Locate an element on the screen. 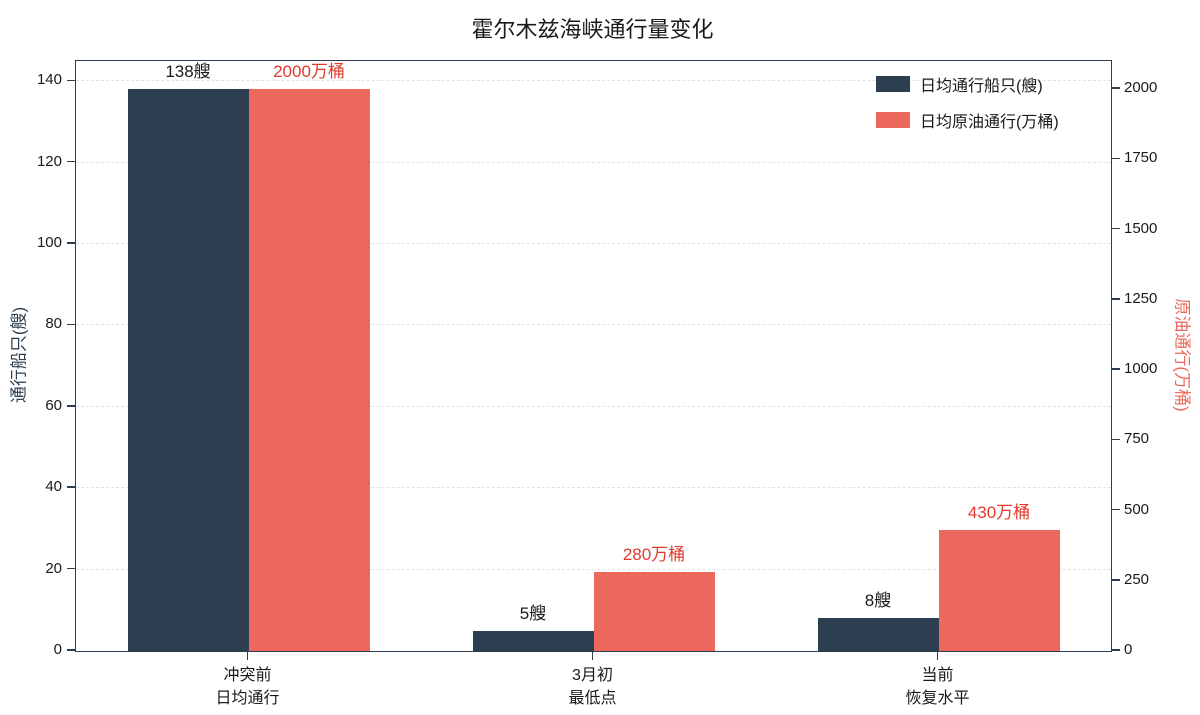 The height and width of the screenshot is (715, 1200). left-axis-title: 通行船只(艘) is located at coordinates (19, 355).